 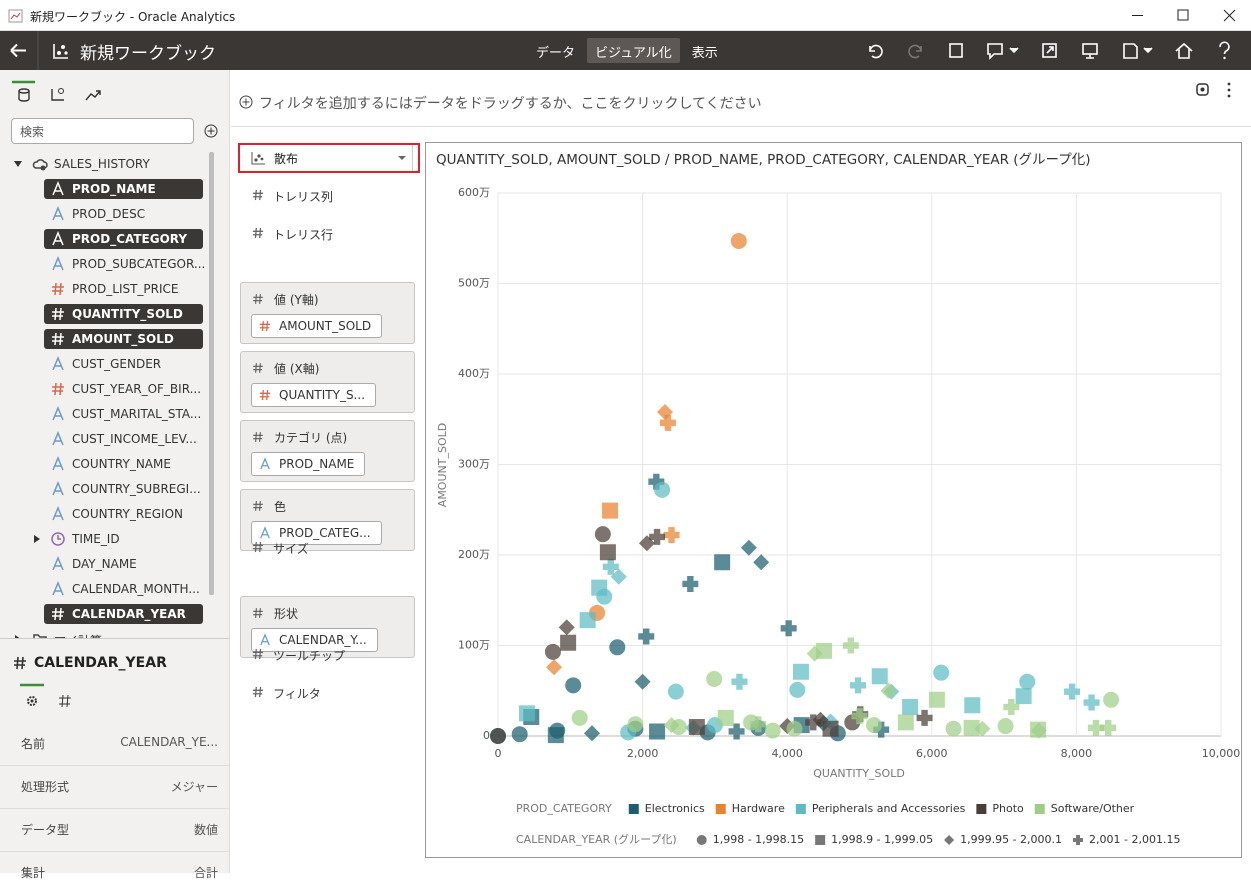 What do you see at coordinates (633, 50) in the screenshot?
I see `view-tab: ビジュアル化` at bounding box center [633, 50].